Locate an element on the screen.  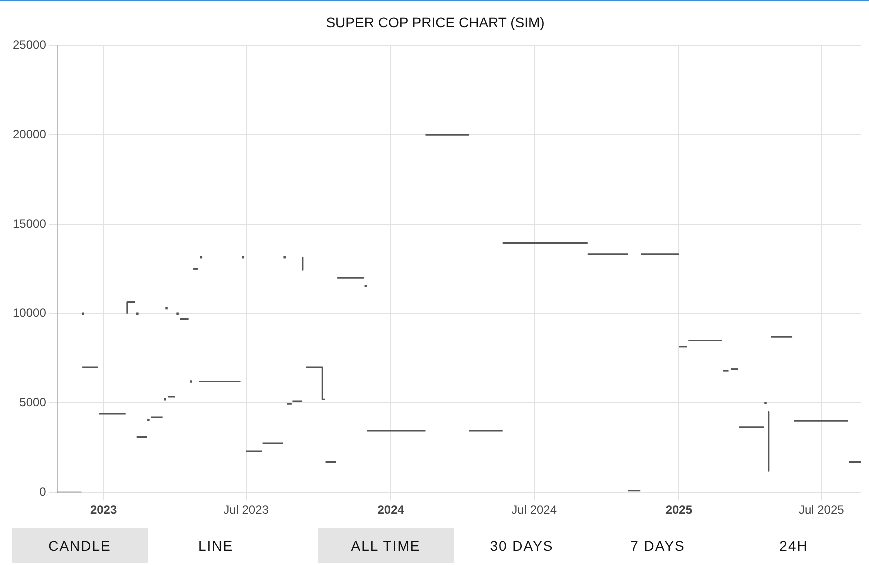
y-tick-label: 10000 is located at coordinates (29, 313).